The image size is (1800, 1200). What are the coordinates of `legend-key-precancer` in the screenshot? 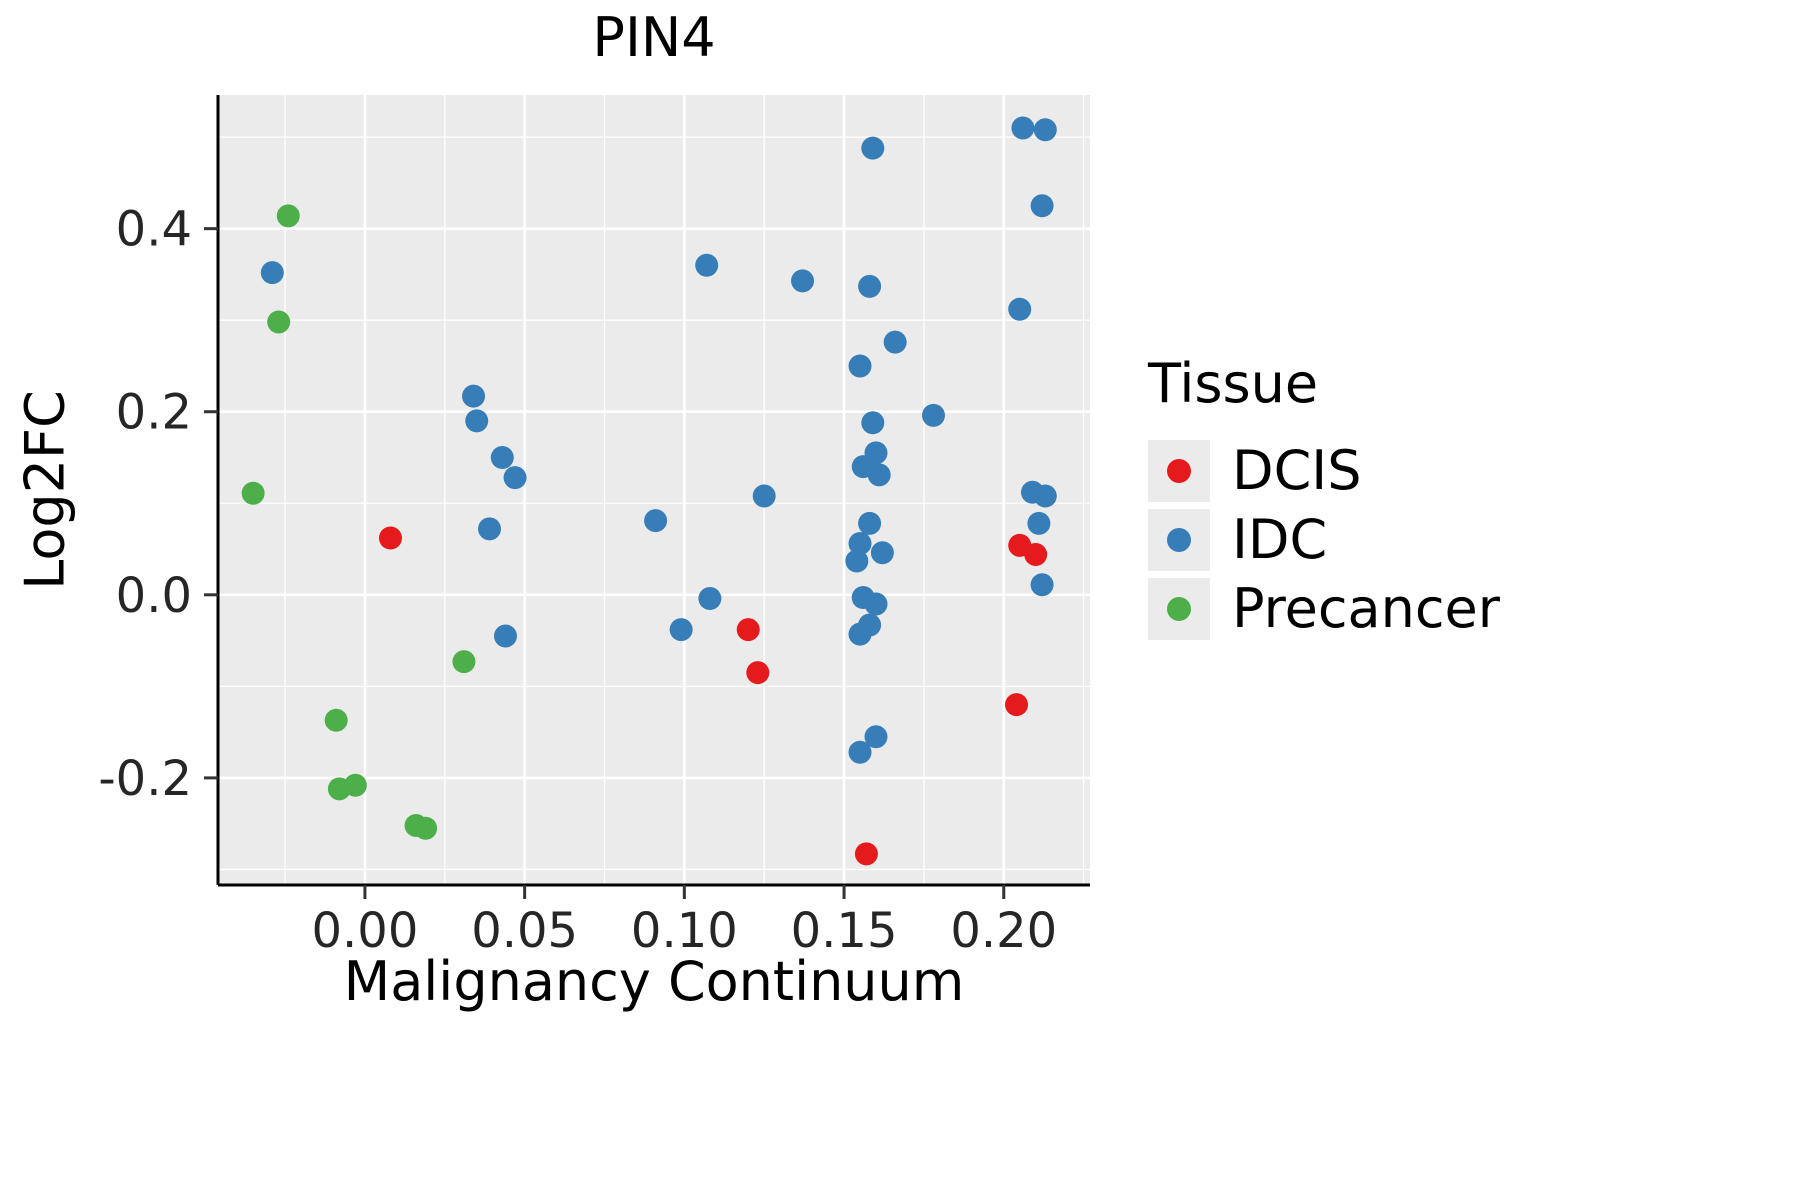 It's located at (1179, 608).